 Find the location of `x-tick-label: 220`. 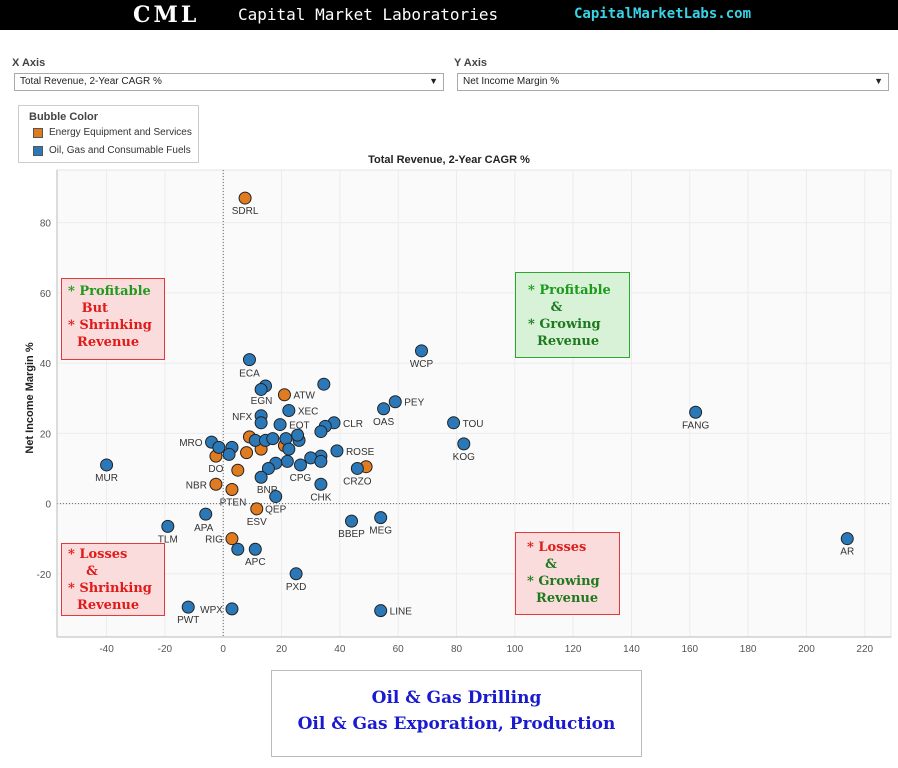

x-tick-label: 220 is located at coordinates (864, 649).